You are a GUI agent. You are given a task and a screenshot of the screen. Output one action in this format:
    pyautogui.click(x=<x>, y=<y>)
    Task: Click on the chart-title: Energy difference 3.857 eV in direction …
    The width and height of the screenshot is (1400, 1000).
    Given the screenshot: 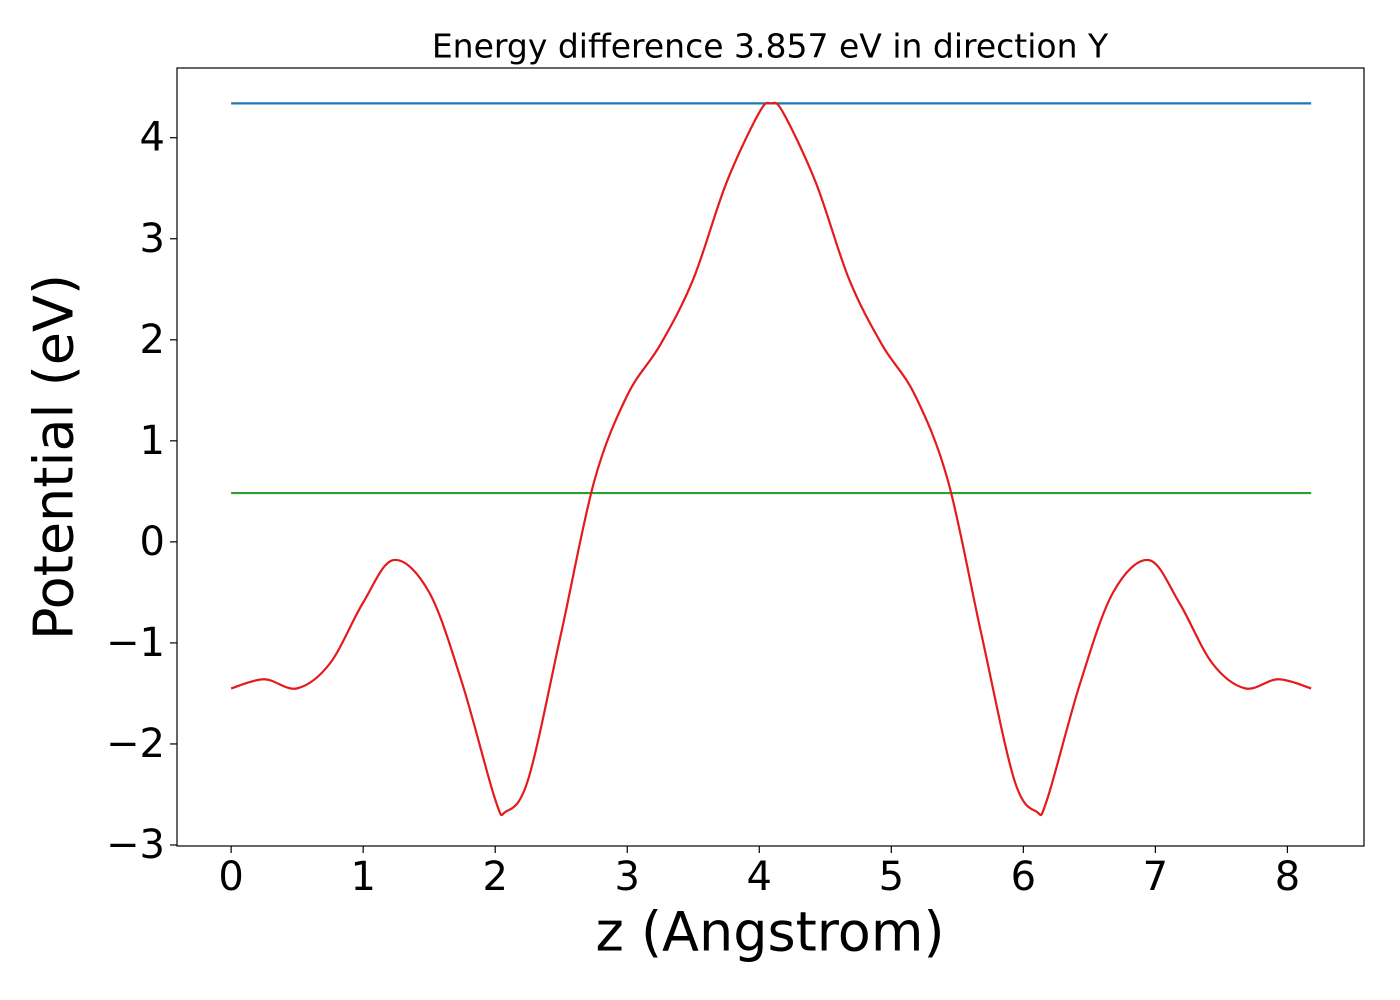 What is the action you would take?
    pyautogui.click(x=770, y=46)
    